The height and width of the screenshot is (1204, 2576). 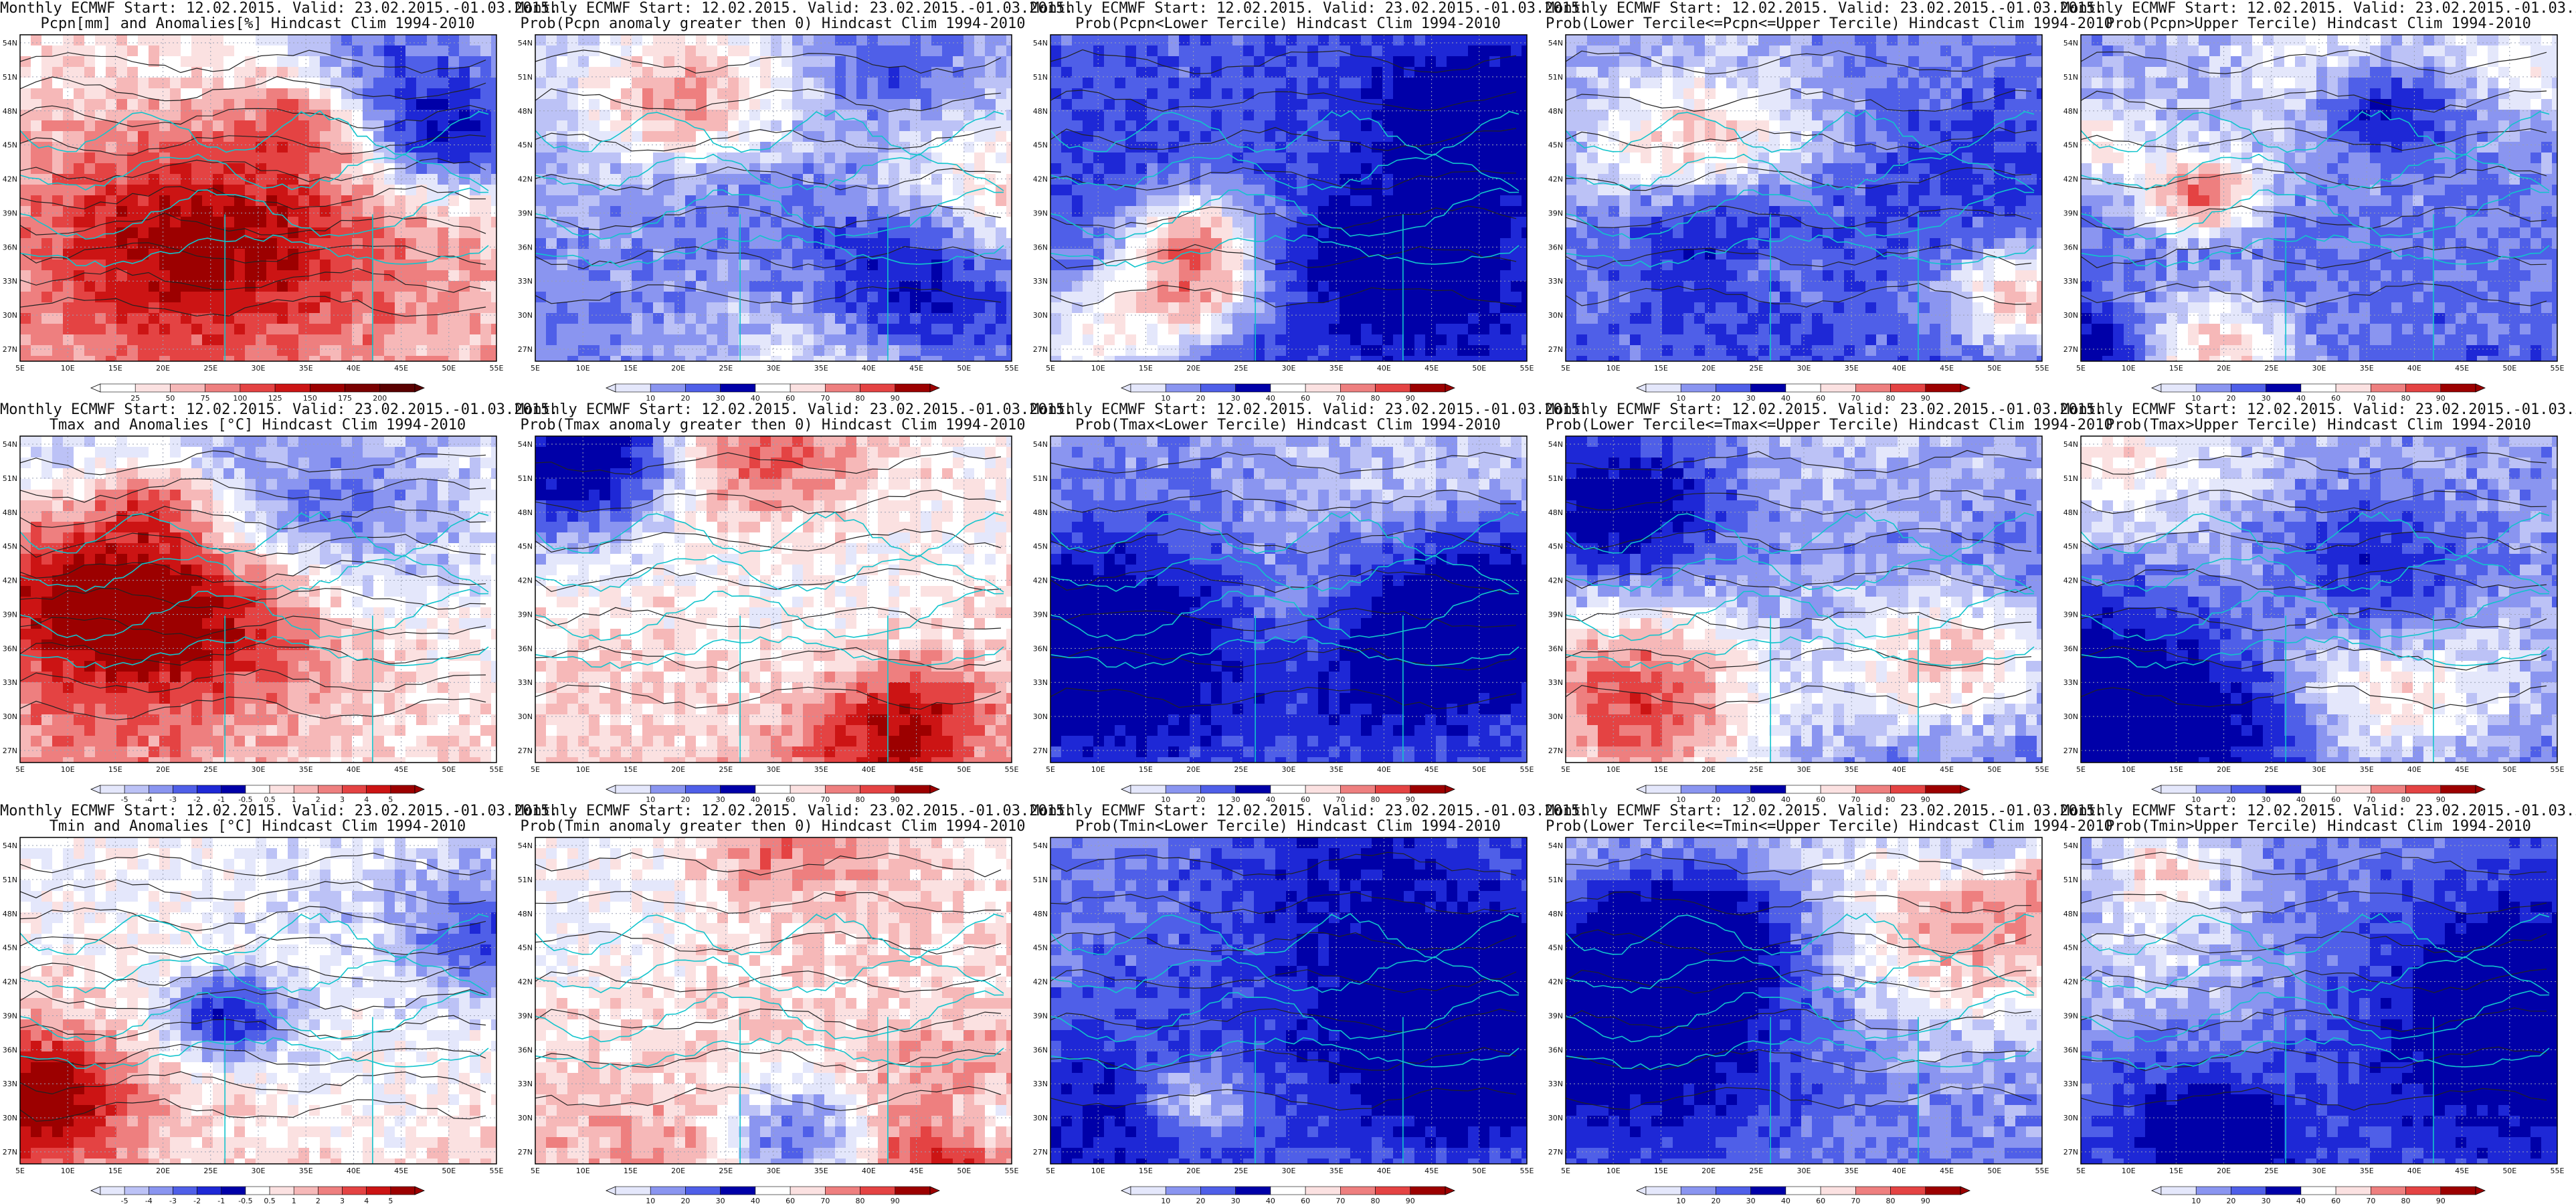 What do you see at coordinates (769, 133) in the screenshot?
I see `coastline` at bounding box center [769, 133].